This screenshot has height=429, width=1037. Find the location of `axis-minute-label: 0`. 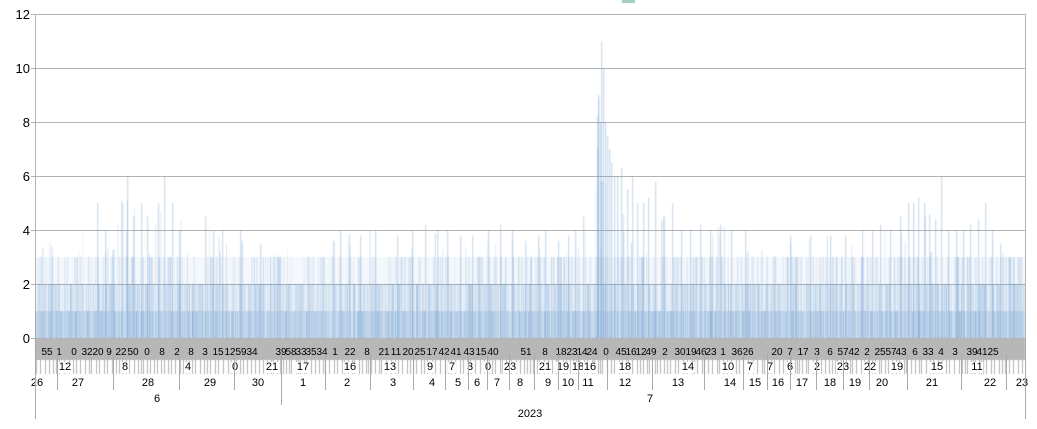

axis-minute-label: 0 is located at coordinates (74, 352).